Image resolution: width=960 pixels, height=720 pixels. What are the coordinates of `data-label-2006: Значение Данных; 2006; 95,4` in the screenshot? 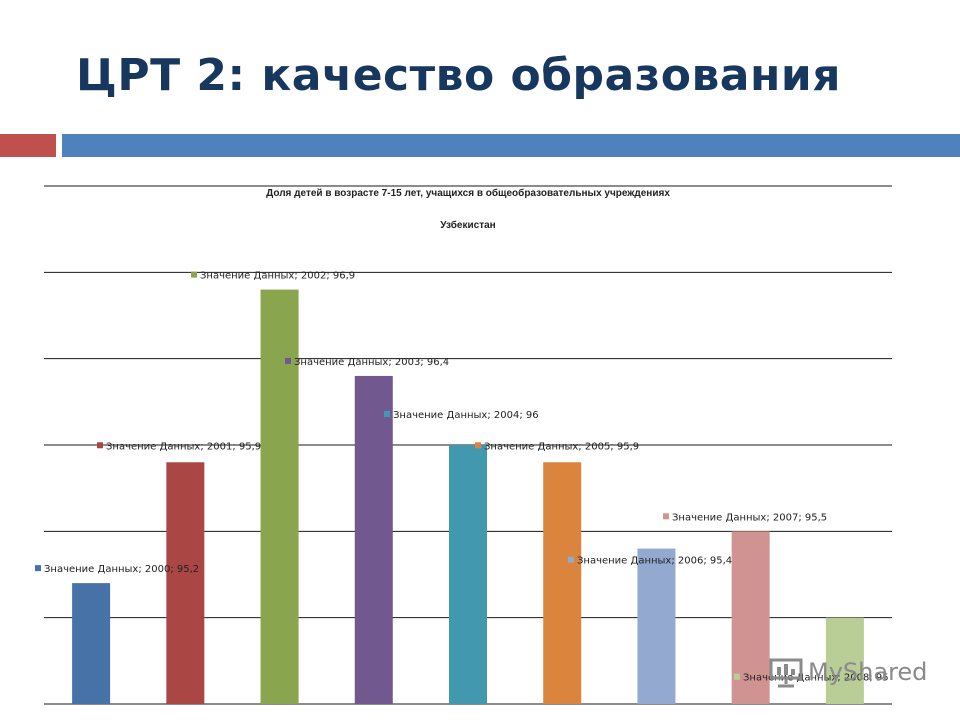 It's located at (654, 561).